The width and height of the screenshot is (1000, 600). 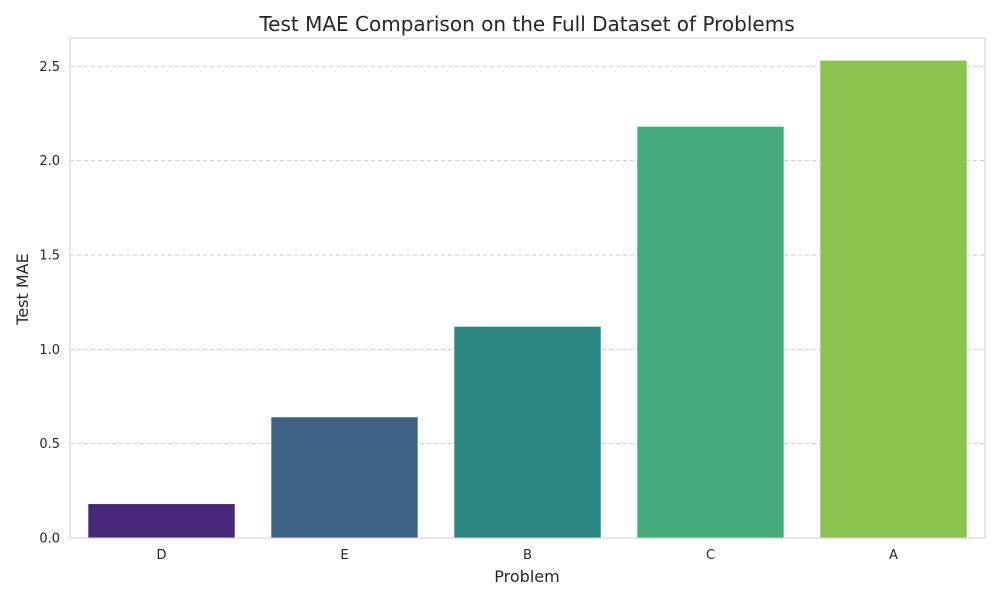 I want to click on bar-D, so click(x=161, y=521).